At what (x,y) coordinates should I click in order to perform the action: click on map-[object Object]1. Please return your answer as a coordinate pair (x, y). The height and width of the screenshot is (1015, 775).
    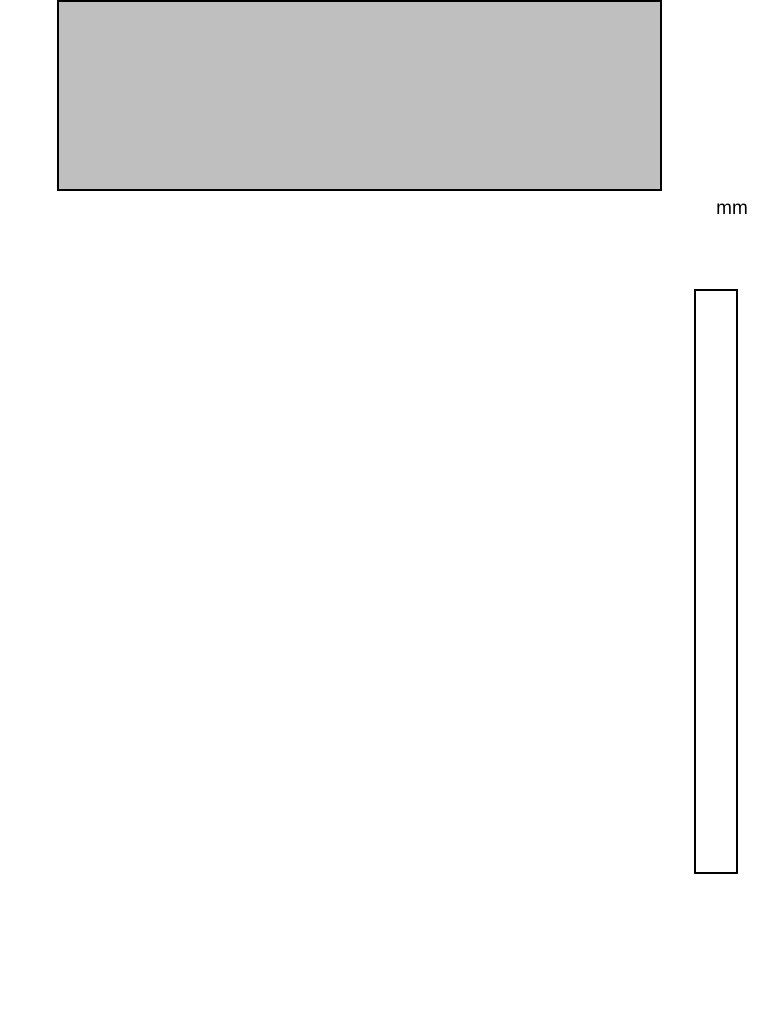
    Looking at the image, I should click on (359, 95).